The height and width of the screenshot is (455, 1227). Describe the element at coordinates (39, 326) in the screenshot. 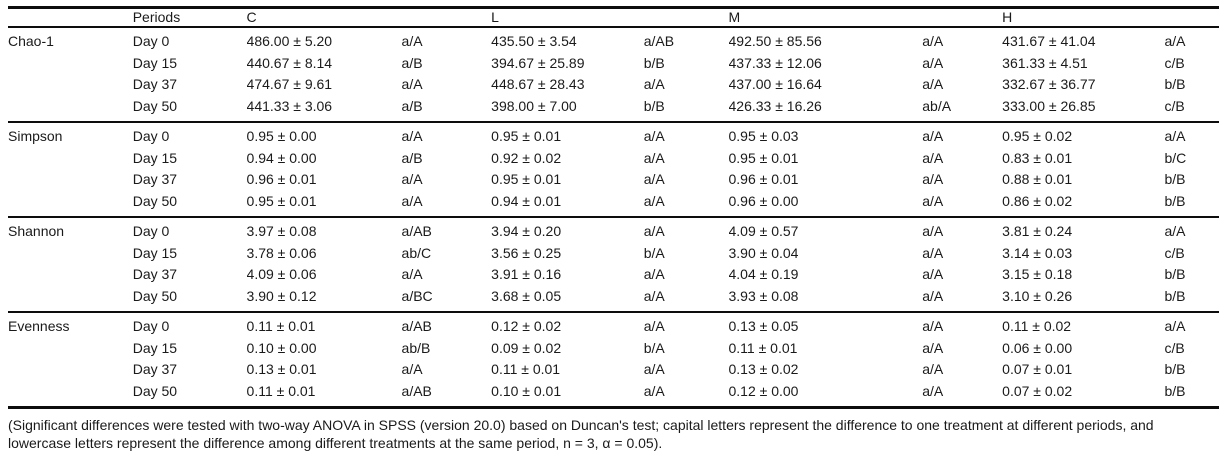

I see `index-label: Evenness` at that location.